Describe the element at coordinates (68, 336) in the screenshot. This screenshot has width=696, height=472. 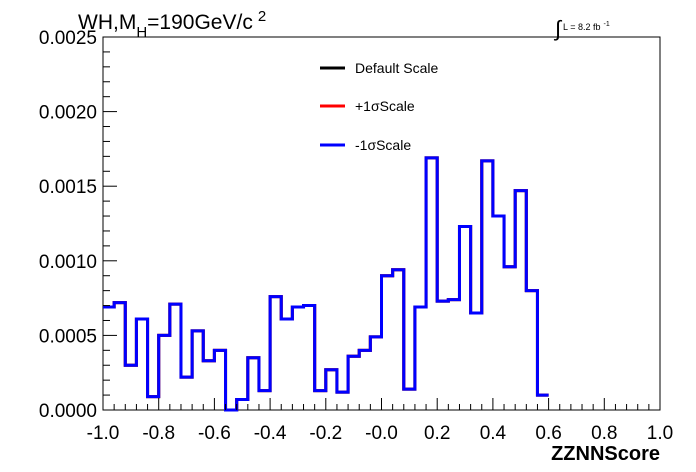
I see `y-tick-label: 0.0005` at that location.